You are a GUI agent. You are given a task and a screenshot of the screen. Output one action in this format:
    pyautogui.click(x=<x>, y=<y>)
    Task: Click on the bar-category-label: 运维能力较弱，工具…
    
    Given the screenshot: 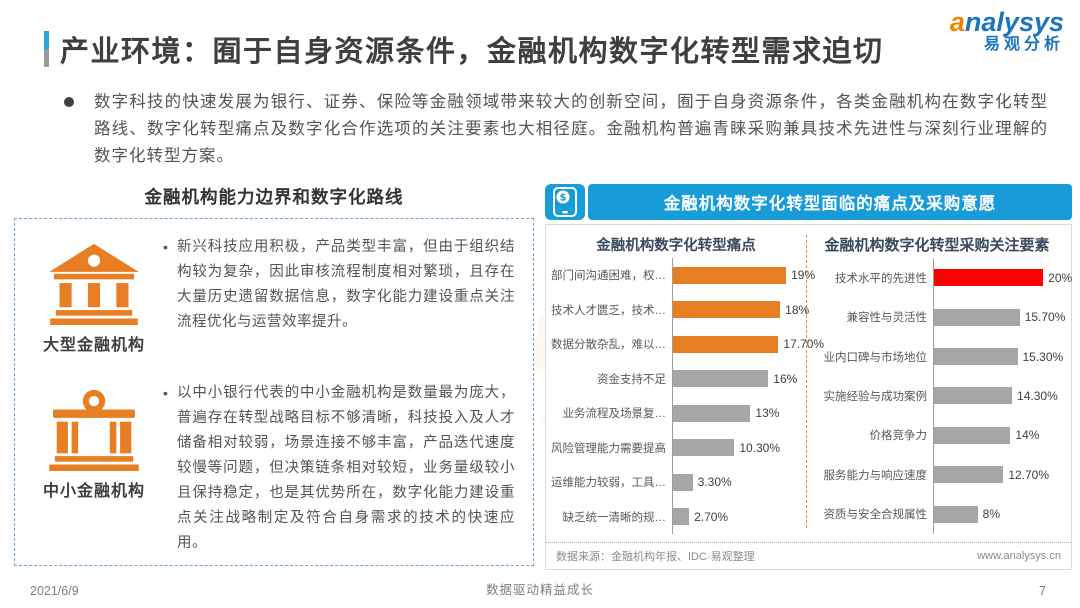 What is the action you would take?
    pyautogui.click(x=608, y=483)
    